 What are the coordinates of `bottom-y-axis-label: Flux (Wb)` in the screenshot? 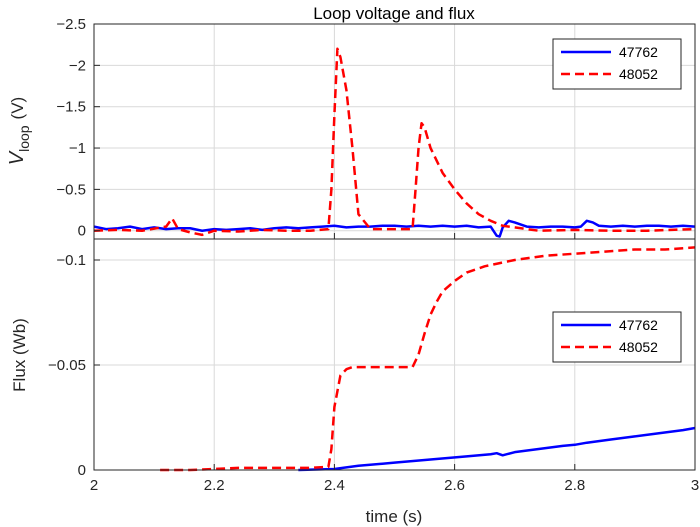 It's located at (19, 355).